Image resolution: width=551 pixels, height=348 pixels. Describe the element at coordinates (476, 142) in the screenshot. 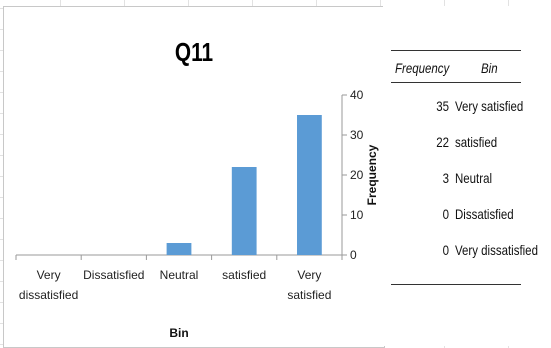

I see `table-cell-bin: satisfied` at that location.